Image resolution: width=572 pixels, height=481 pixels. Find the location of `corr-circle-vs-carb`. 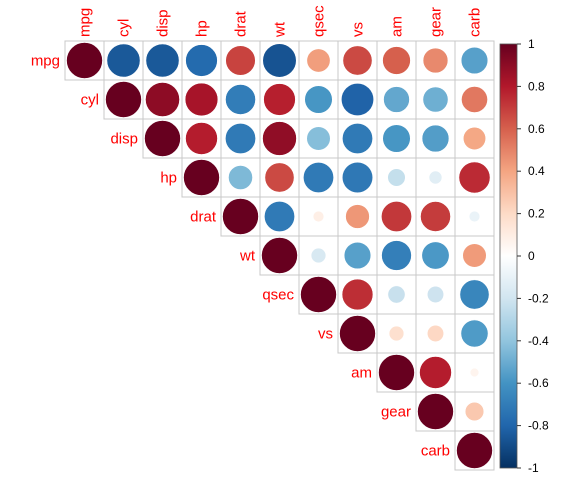

corr-circle-vs-carb is located at coordinates (474, 333).